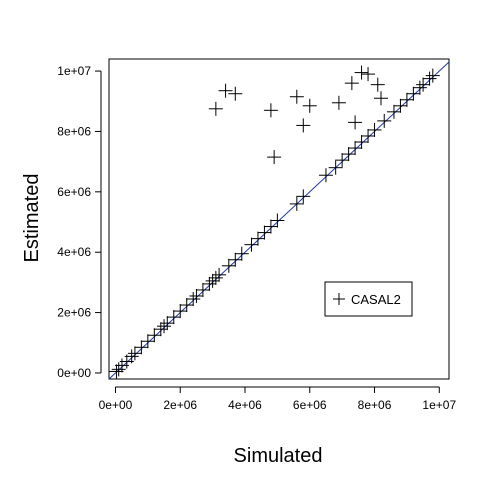  Describe the element at coordinates (32, 218) in the screenshot. I see `y-axis-label: Estimated` at that location.